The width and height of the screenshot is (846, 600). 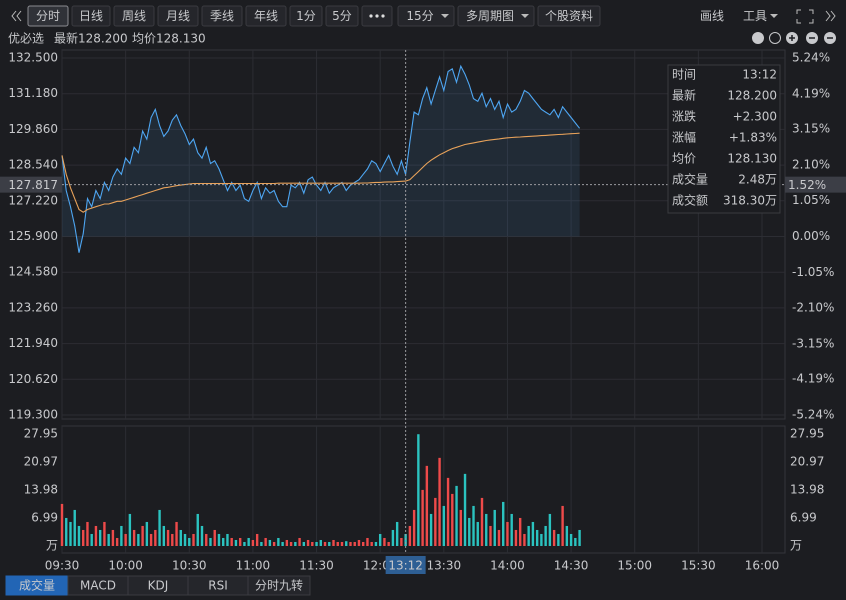 What do you see at coordinates (755, 117) in the screenshot?
I see `info-value: +2.300` at bounding box center [755, 117].